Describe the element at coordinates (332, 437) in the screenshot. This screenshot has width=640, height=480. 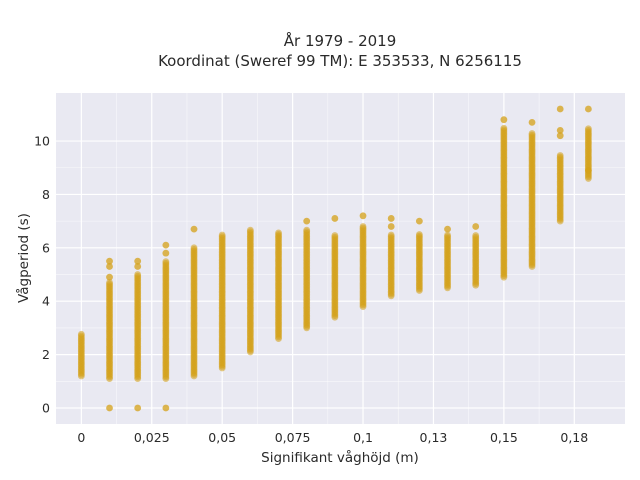
I see `x-tick-labels: 0 0,025 0,05 0,075 0,1 0,13 0,15 0,18` at that location.